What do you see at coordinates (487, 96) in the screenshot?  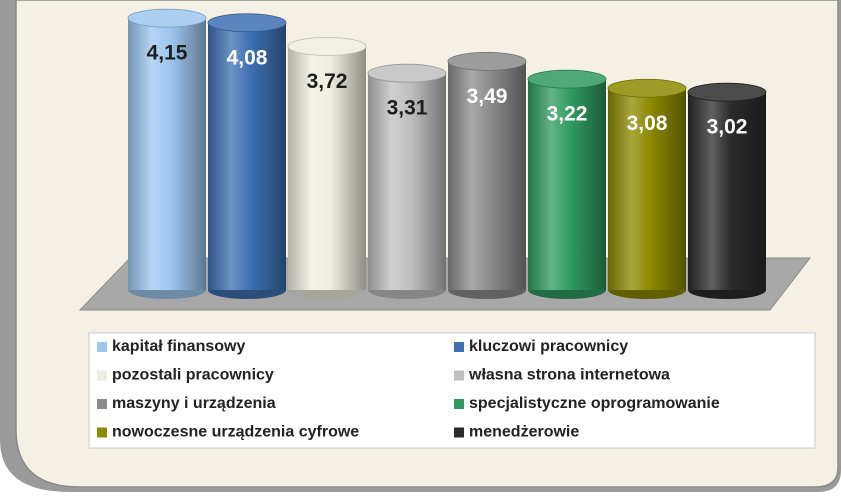 I see `value-label: 3,49` at bounding box center [487, 96].